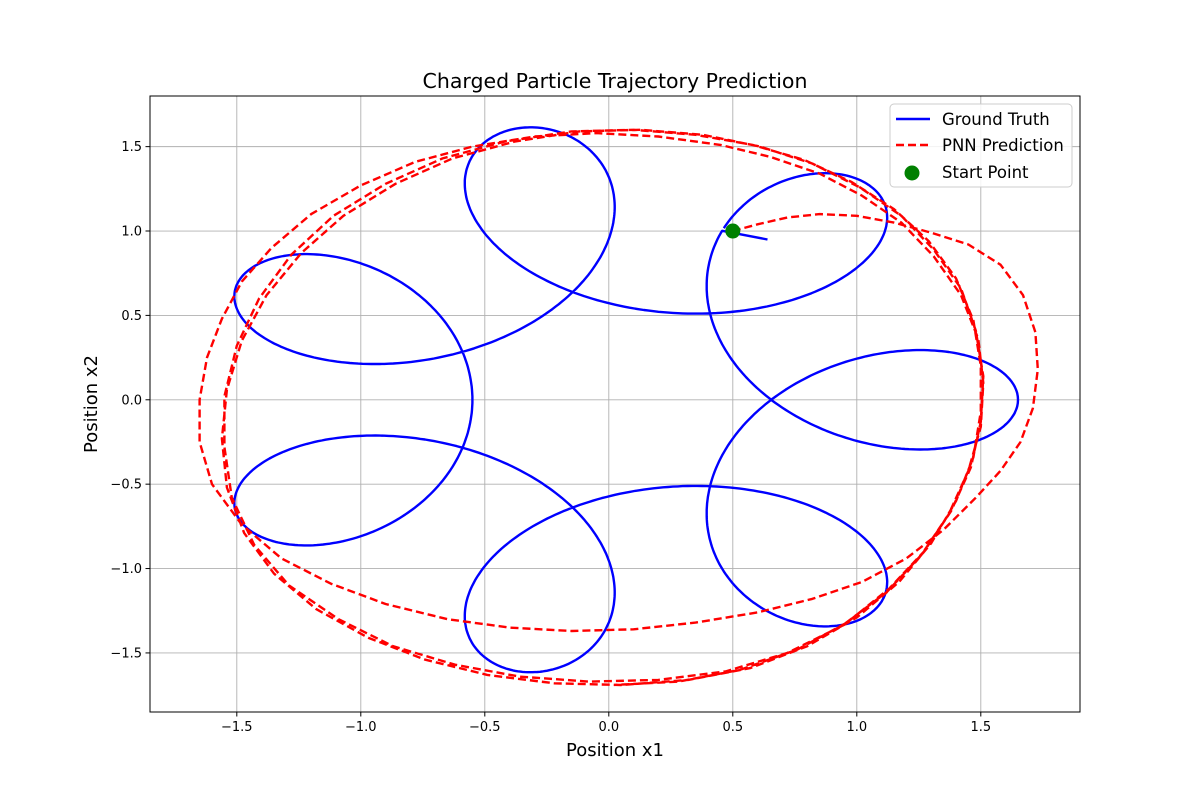 The height and width of the screenshot is (800, 1200). Describe the element at coordinates (131, 232) in the screenshot. I see `y-tick-label: 1.0` at that location.